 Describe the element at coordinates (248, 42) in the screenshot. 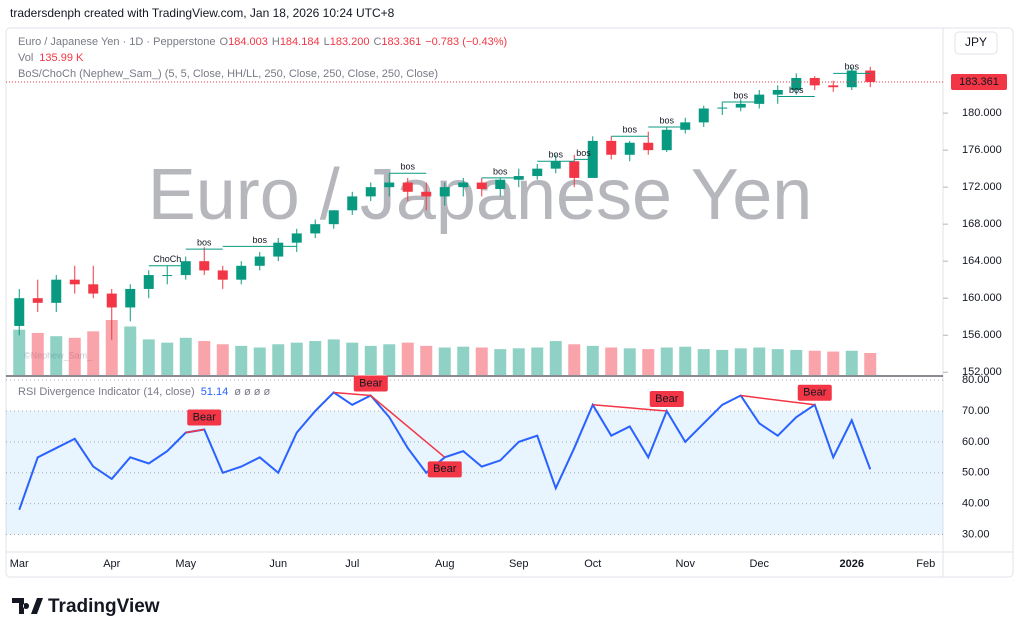

I see `value: 184.003` at that location.